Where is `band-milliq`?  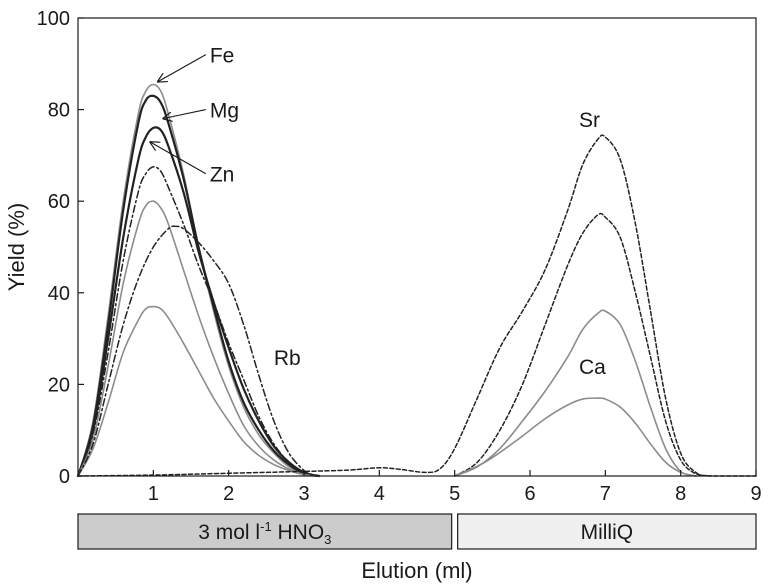
band-milliq is located at coordinates (607, 531).